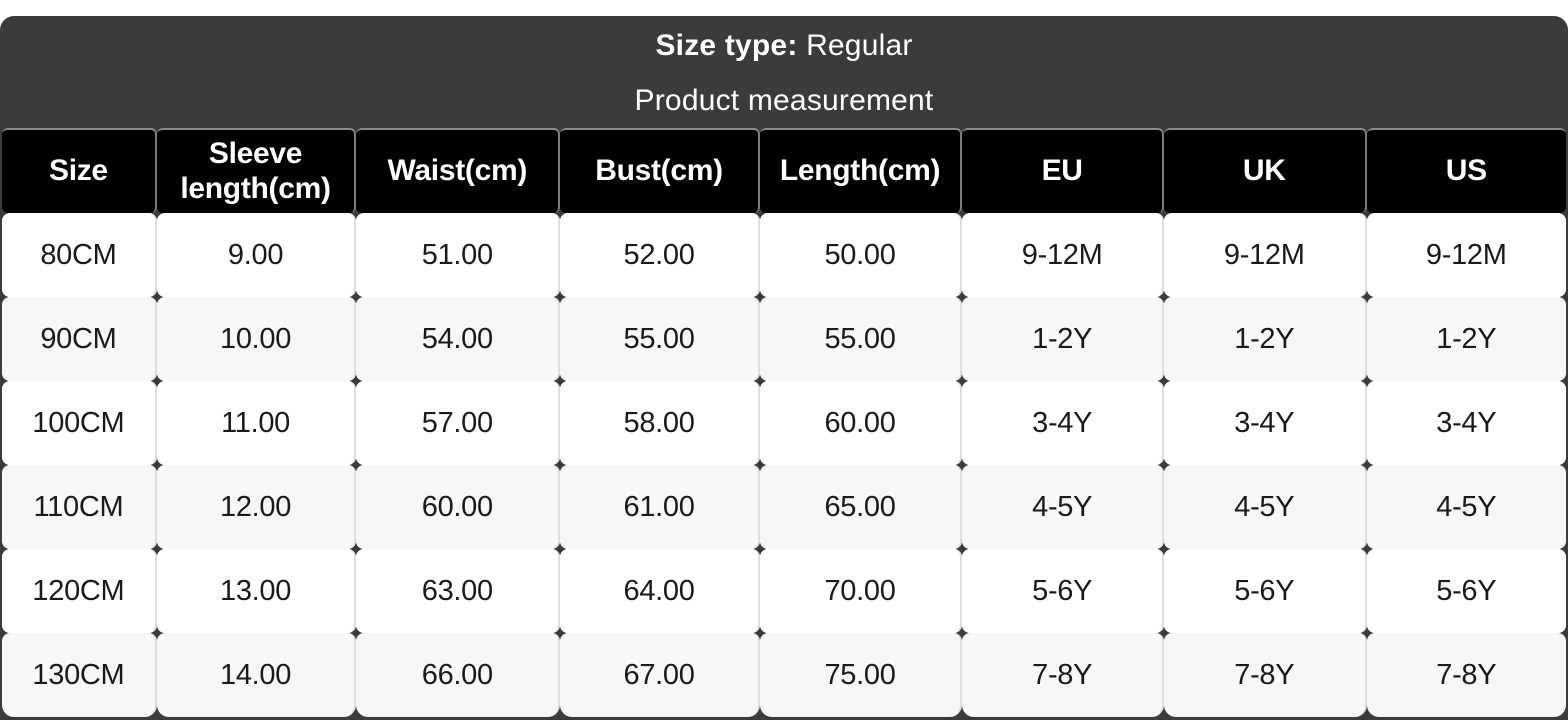  I want to click on table-cell: 11.00, so click(256, 423).